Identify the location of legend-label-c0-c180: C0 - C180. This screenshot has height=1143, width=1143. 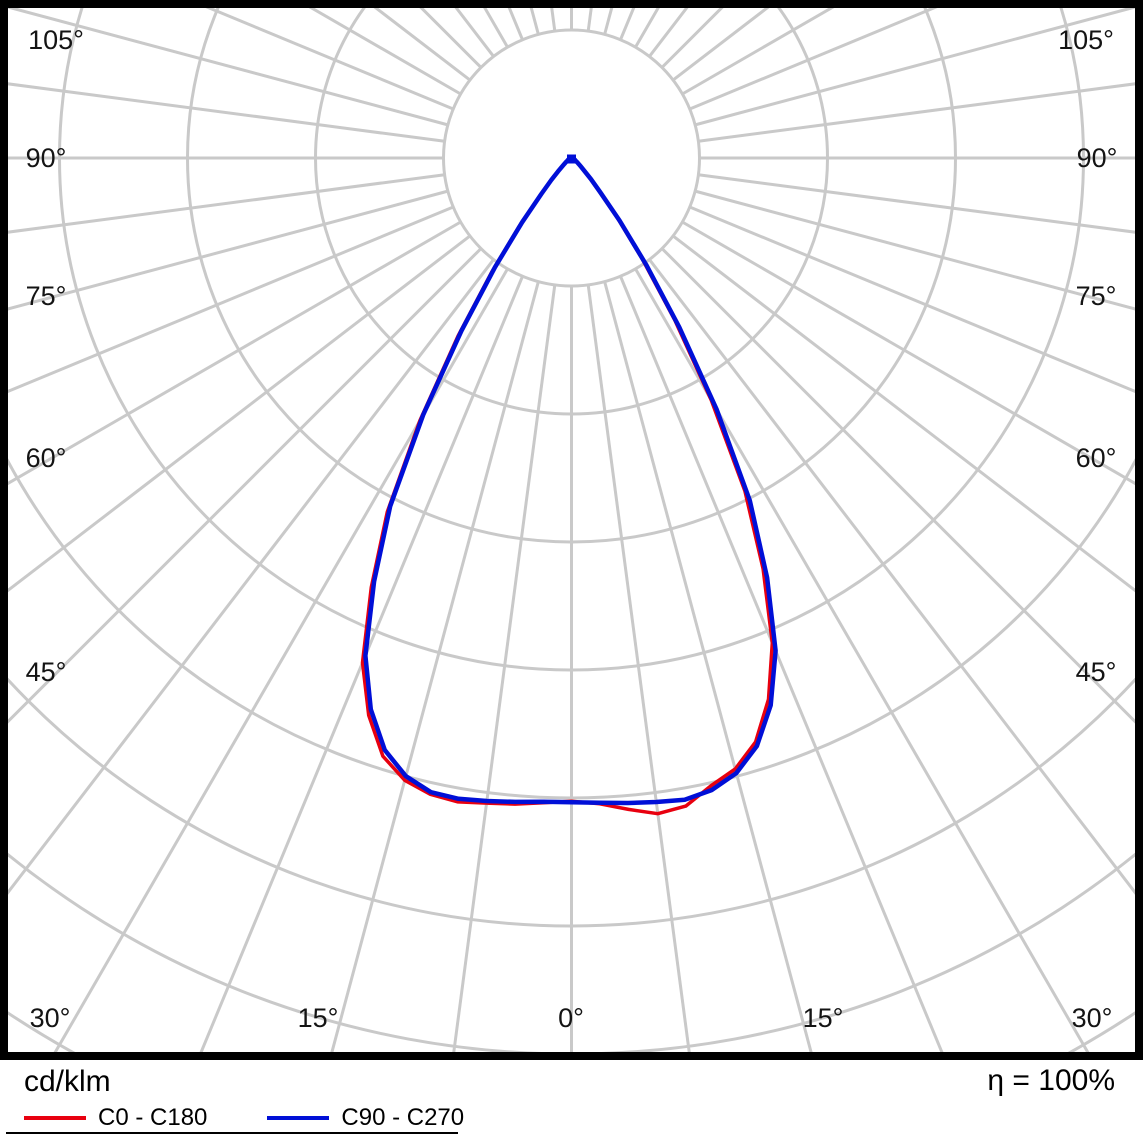
(153, 1117).